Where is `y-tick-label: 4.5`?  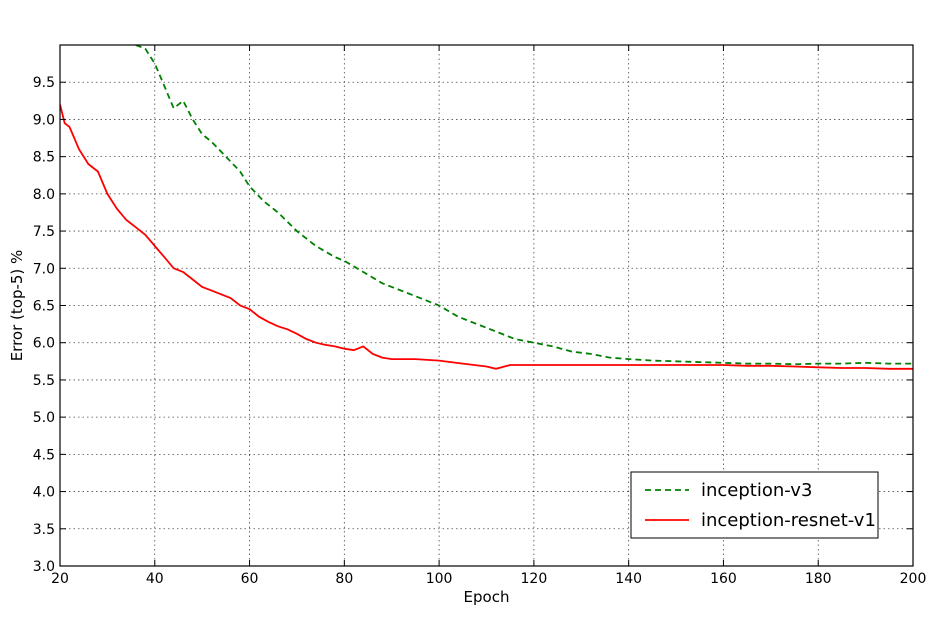
y-tick-label: 4.5 is located at coordinates (44, 455).